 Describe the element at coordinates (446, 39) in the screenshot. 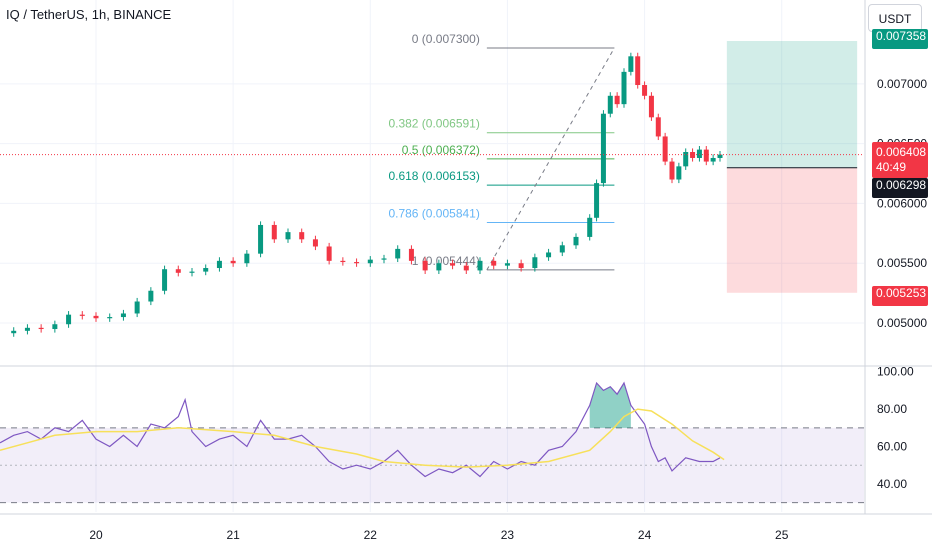

I see `fib-level-label: 0 (0.007300)` at that location.